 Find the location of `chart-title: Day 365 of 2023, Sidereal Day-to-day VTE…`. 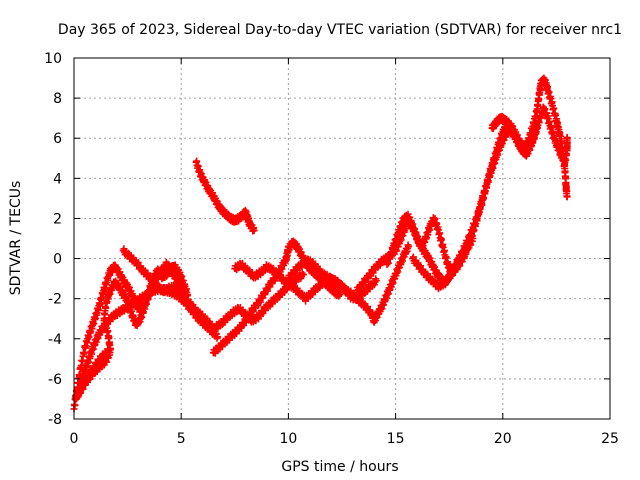

chart-title: Day 365 of 2023, Sidereal Day-to-day VTE… is located at coordinates (340, 30).